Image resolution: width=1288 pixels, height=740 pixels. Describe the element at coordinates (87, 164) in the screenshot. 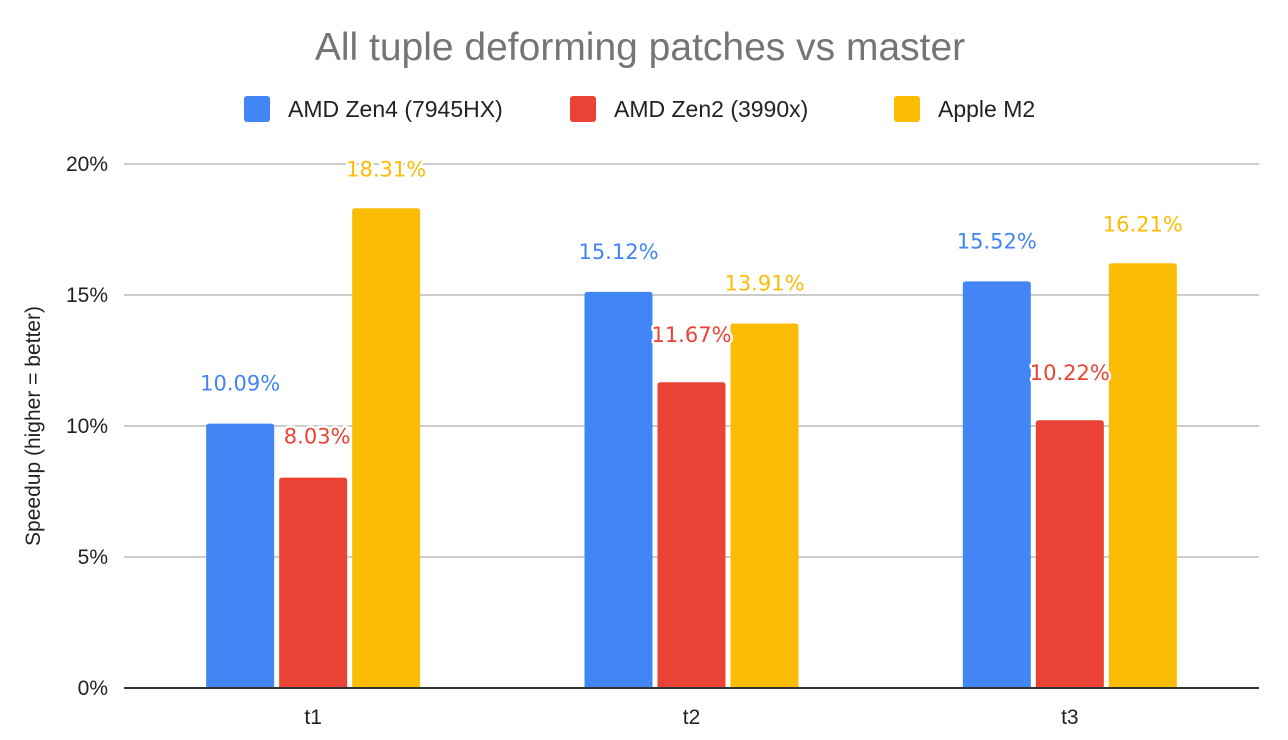

I see `y-tick-label: 20%` at that location.